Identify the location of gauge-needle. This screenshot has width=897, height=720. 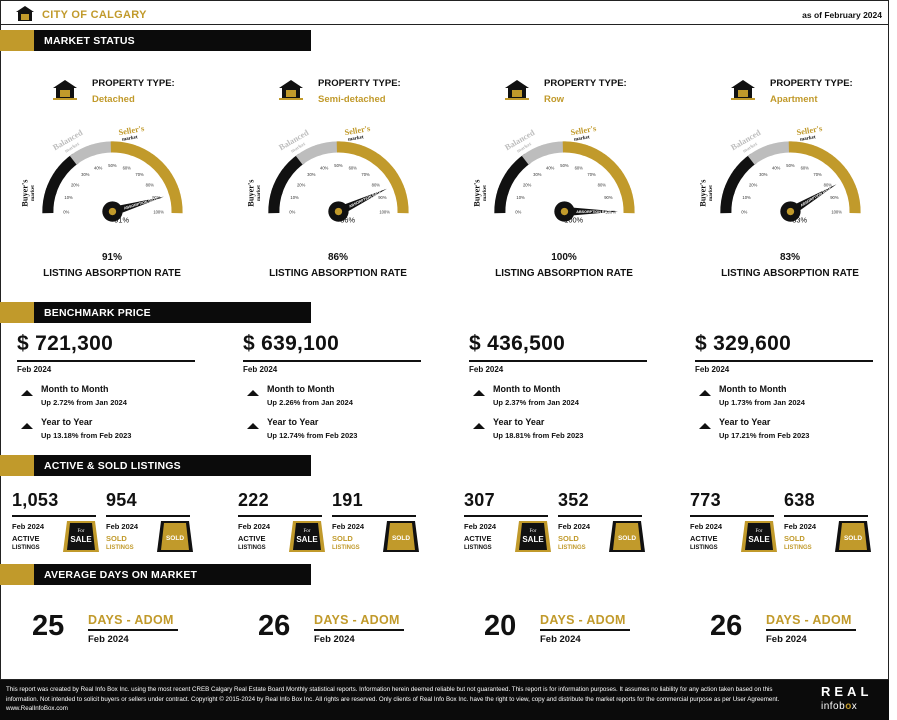
(812, 200).